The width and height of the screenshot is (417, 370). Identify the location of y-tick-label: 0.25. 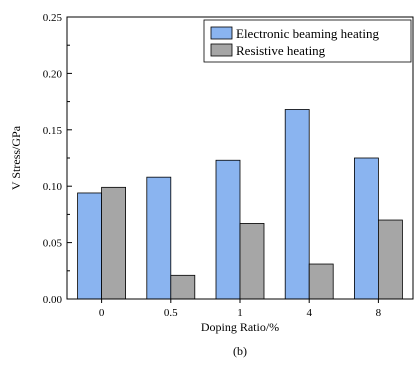
(53, 18).